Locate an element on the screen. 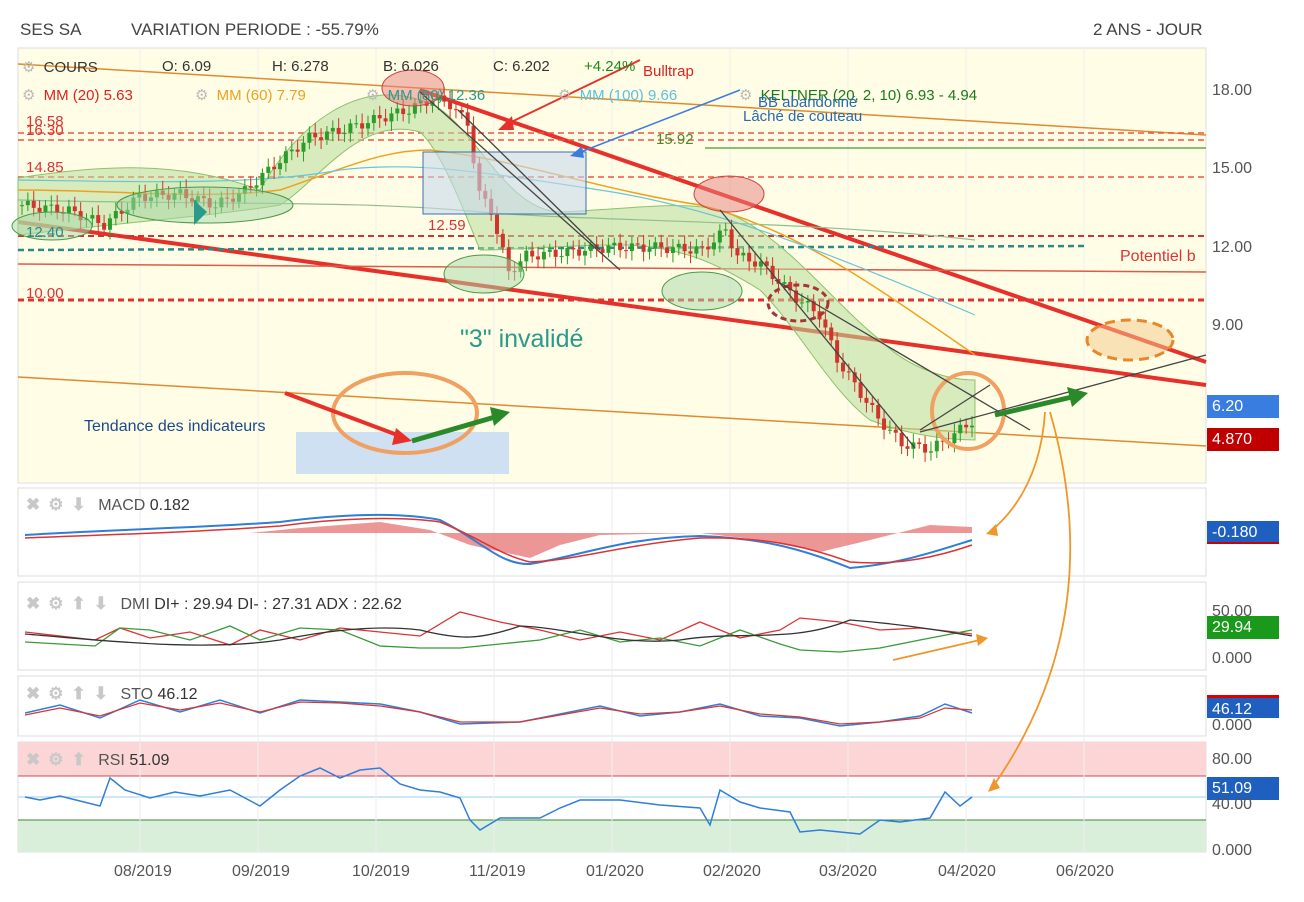 Image resolution: width=1304 pixels, height=902 pixels. rsi-value: 51.09 is located at coordinates (149, 760).